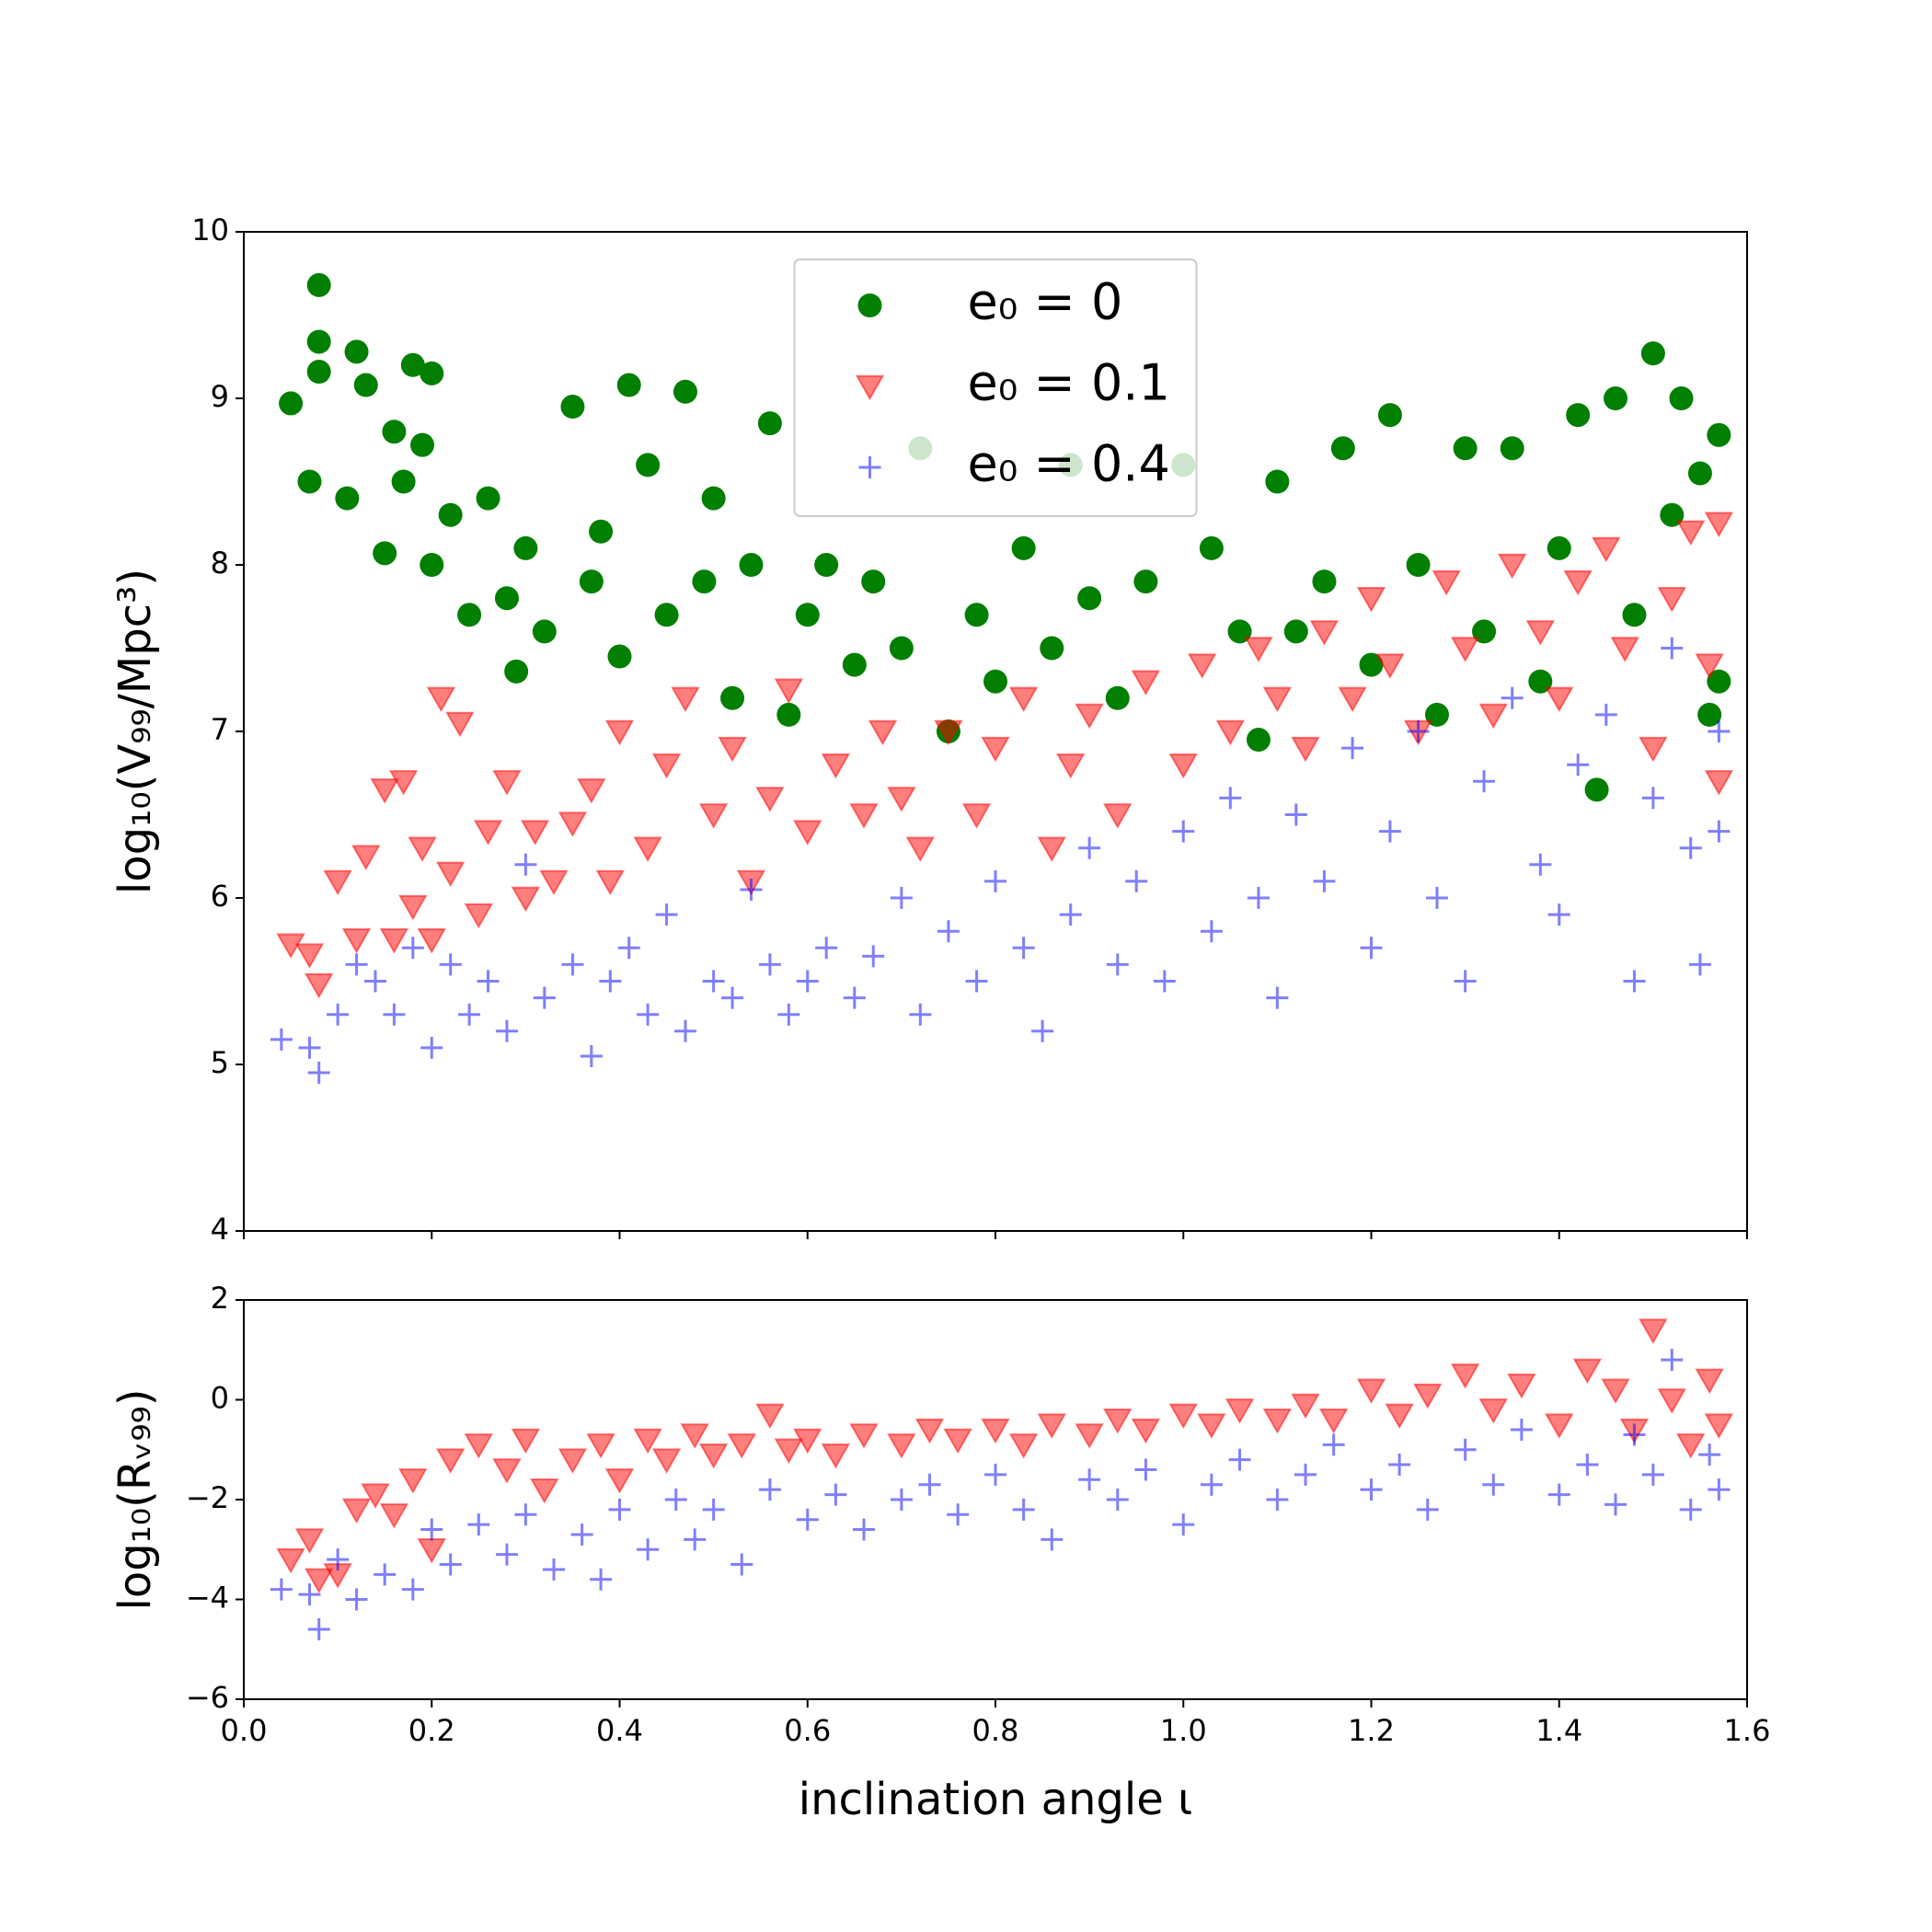 This screenshot has height=1932, width=1932. I want to click on x-tick-label: 0.0, so click(244, 1730).